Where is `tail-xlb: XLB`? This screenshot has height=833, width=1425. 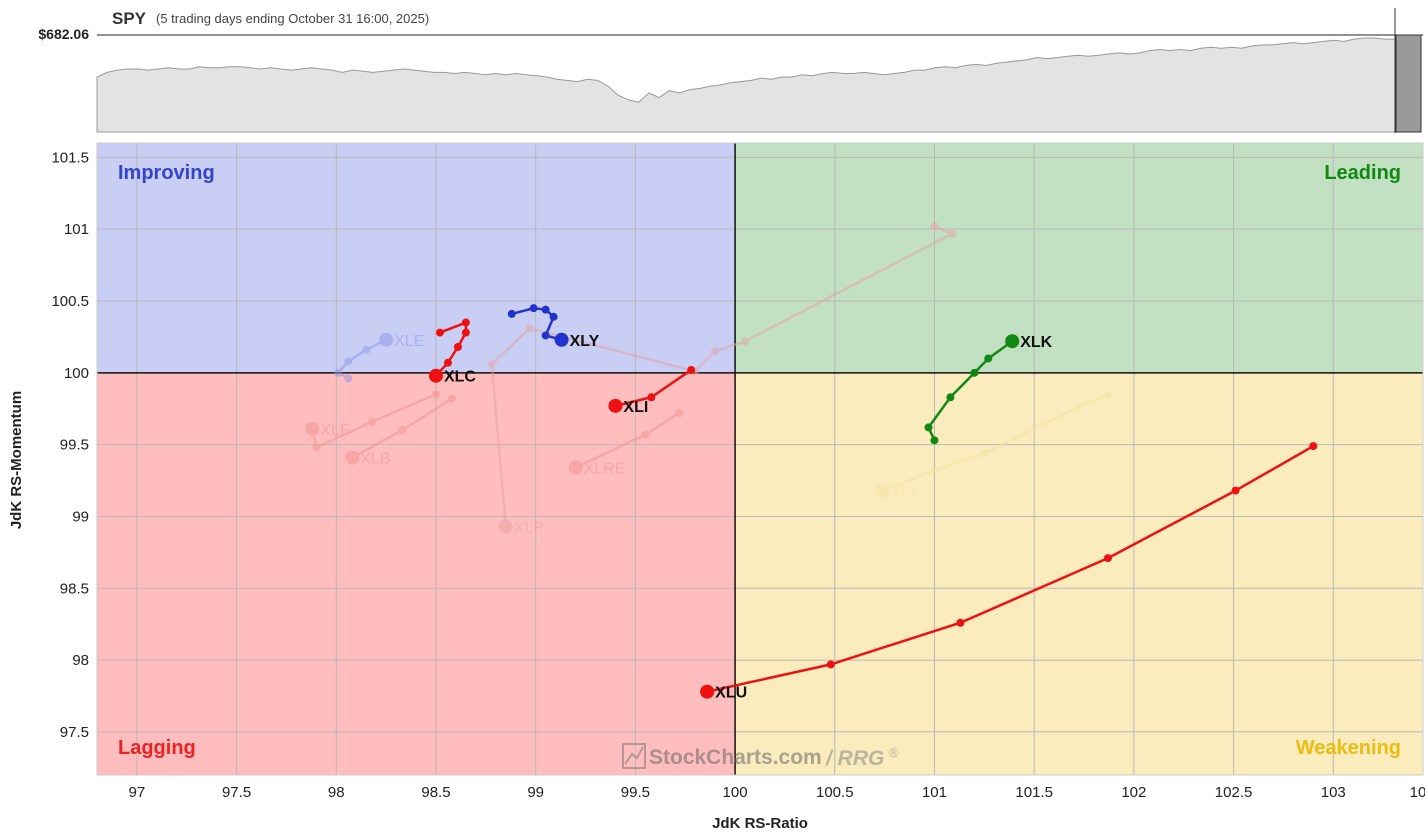 tail-xlb: XLB is located at coordinates (400, 431).